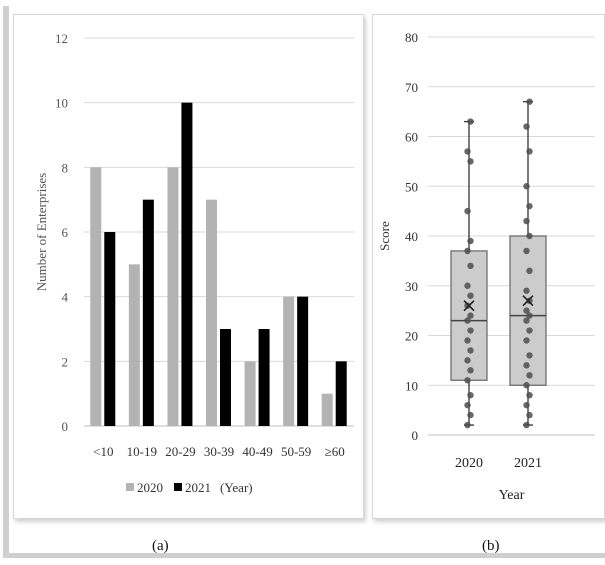 The height and width of the screenshot is (565, 605). I want to click on y-tick-label: 50, so click(411, 186).